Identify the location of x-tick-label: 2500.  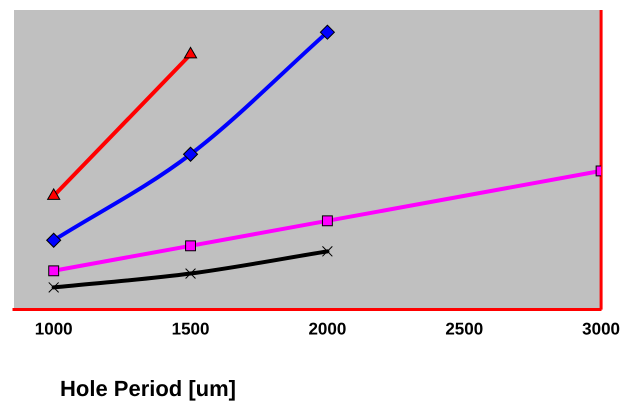
(464, 328).